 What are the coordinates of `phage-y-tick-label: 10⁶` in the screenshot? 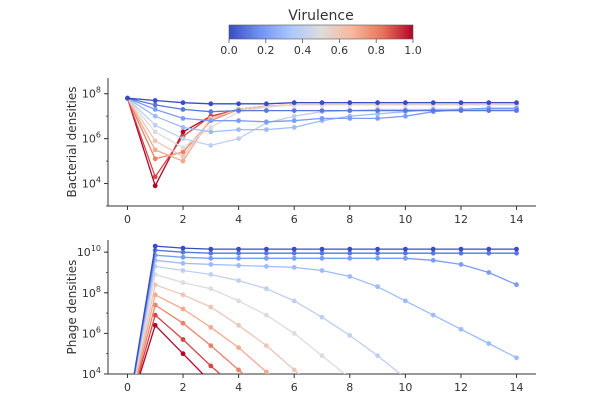 It's located at (91, 332).